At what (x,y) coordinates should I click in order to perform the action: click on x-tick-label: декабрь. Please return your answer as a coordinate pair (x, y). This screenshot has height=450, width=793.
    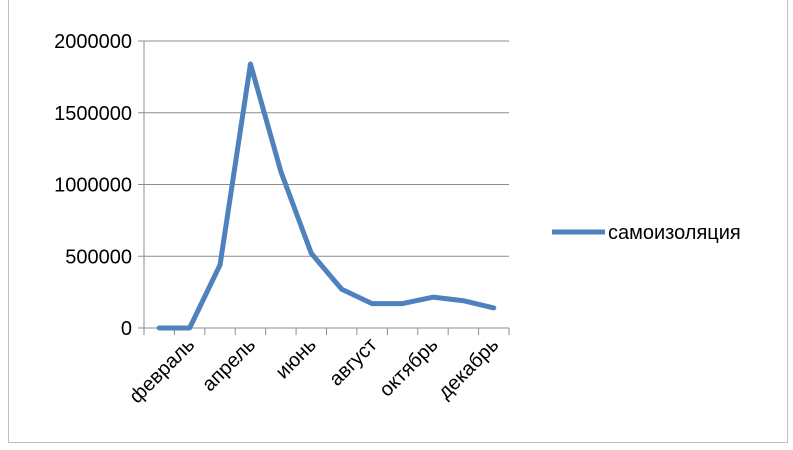
    Looking at the image, I should click on (468, 368).